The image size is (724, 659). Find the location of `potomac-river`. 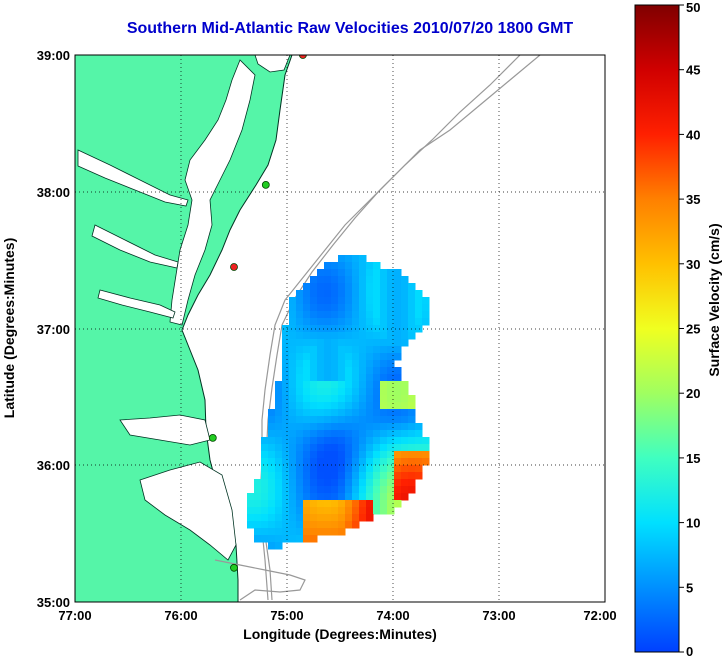

potomac-river is located at coordinates (133, 178).